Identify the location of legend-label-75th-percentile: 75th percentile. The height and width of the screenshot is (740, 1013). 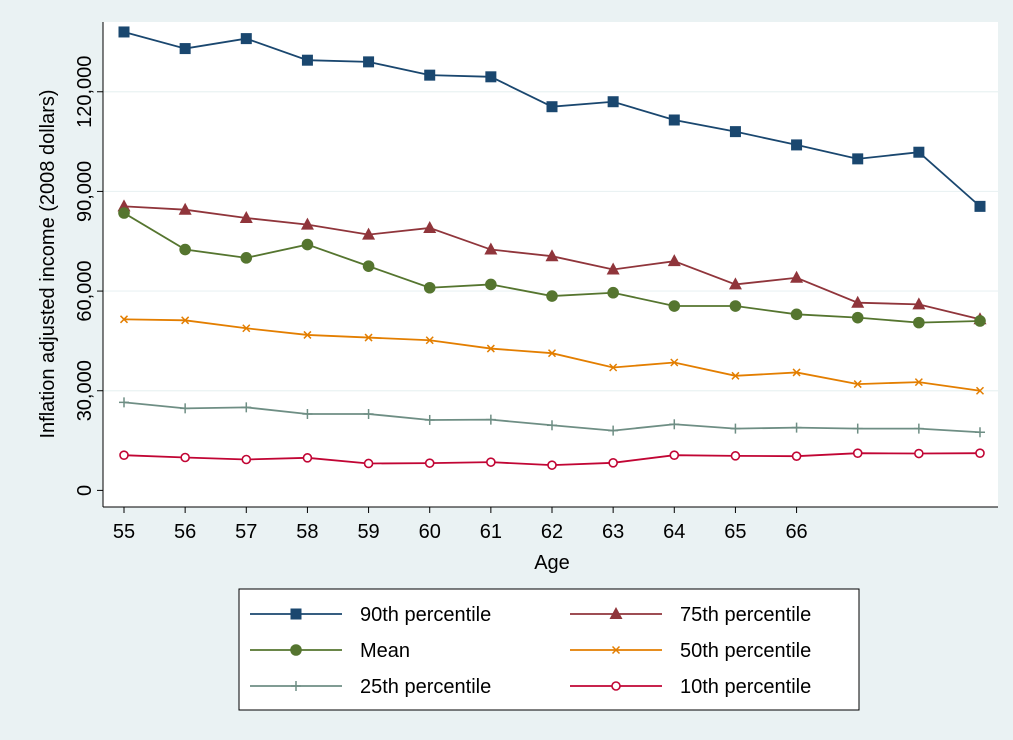
(745, 615).